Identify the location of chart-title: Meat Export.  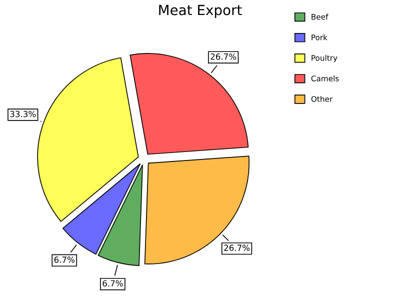
(200, 11).